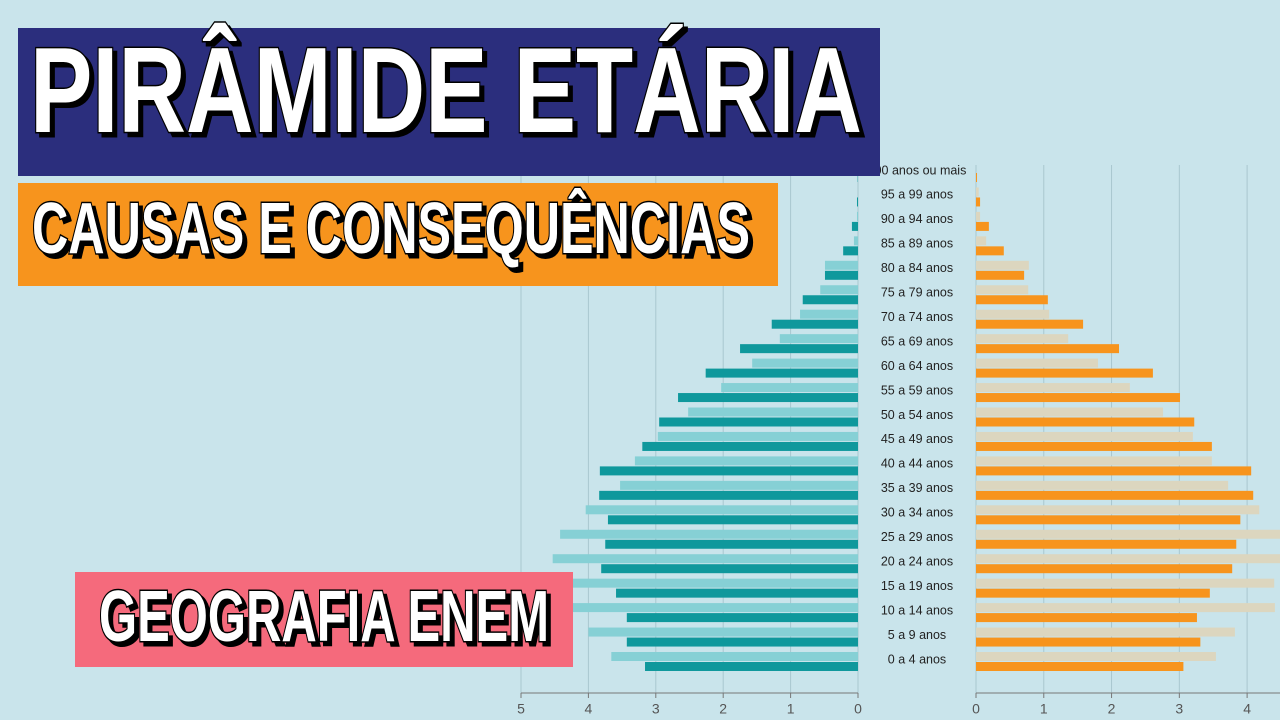 The height and width of the screenshot is (720, 1280). Describe the element at coordinates (917, 317) in the screenshot. I see `category-label: 70 a 74 anos` at that location.